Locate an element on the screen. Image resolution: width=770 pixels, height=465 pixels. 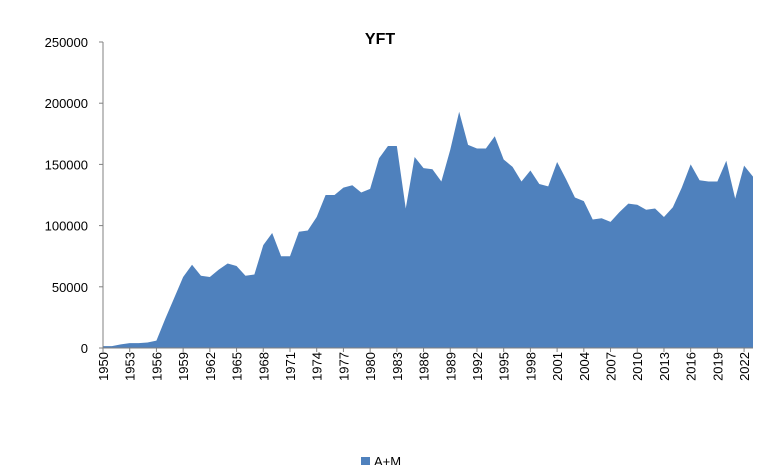
x-tick-label: 1989 is located at coordinates (450, 366).